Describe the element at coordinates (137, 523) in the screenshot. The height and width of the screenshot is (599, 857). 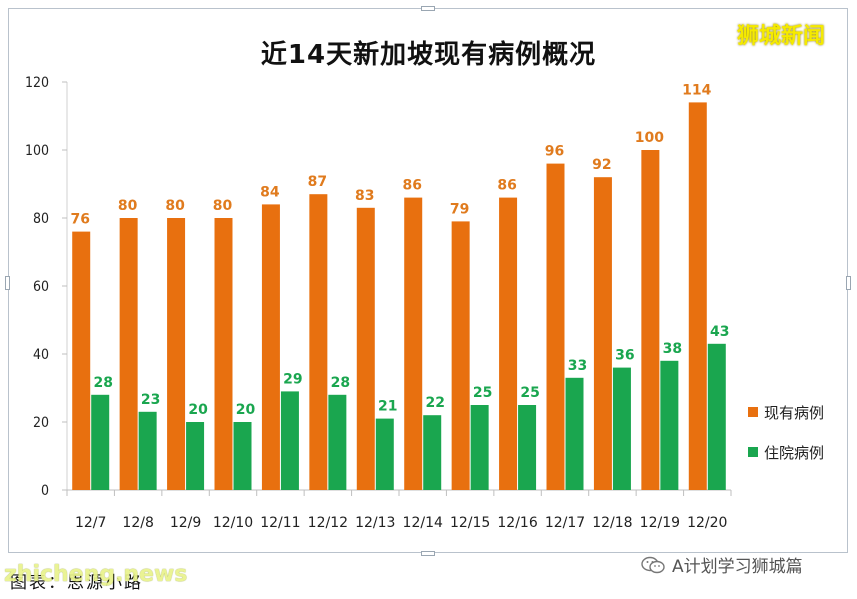
I see `x-tick-label: 12/8` at that location.